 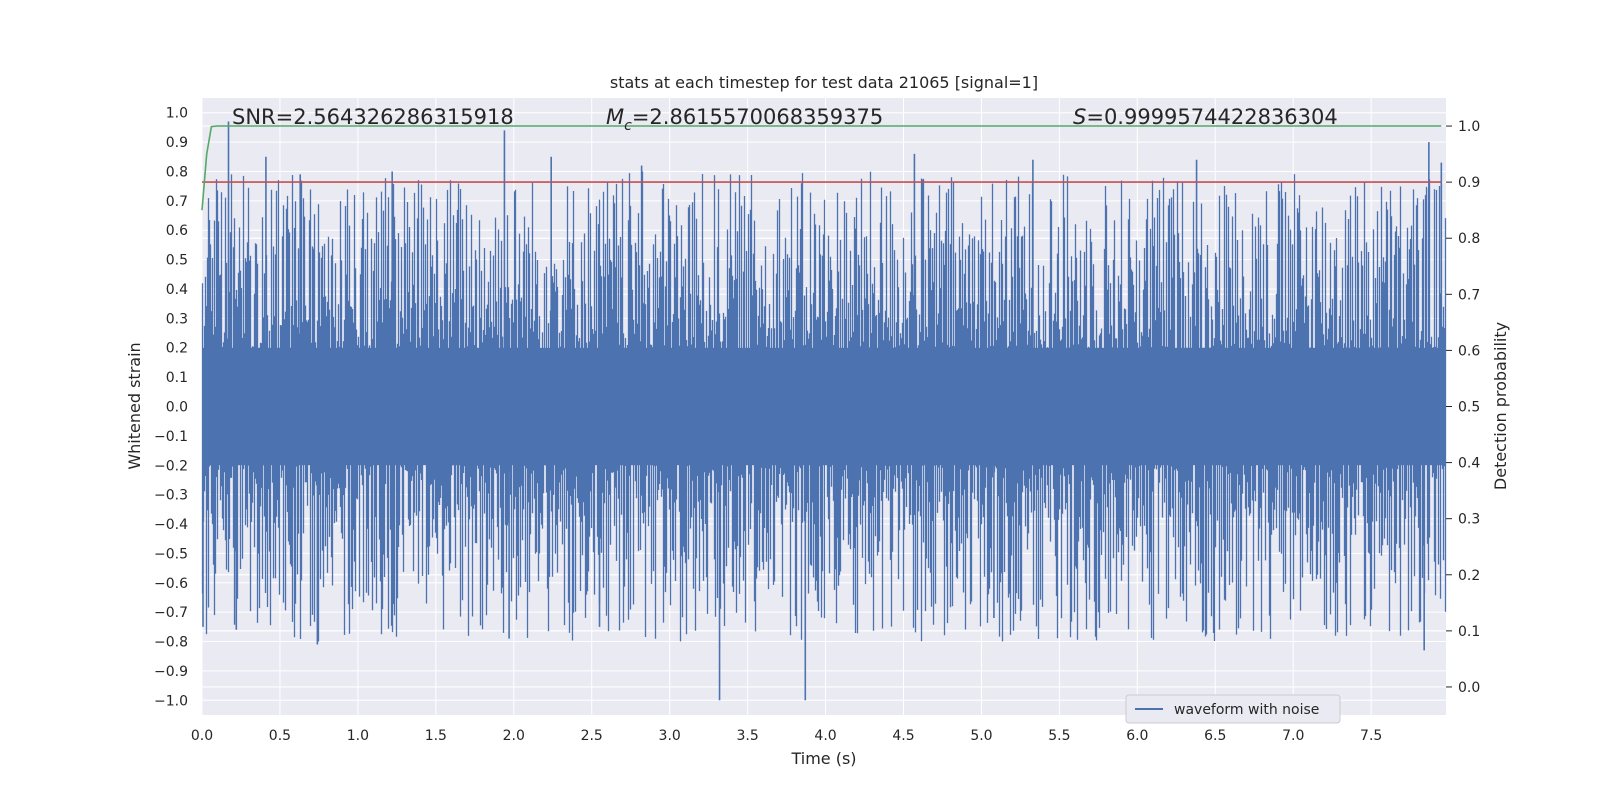 I want to click on y-axis-title: Whitened strain, so click(x=134, y=405).